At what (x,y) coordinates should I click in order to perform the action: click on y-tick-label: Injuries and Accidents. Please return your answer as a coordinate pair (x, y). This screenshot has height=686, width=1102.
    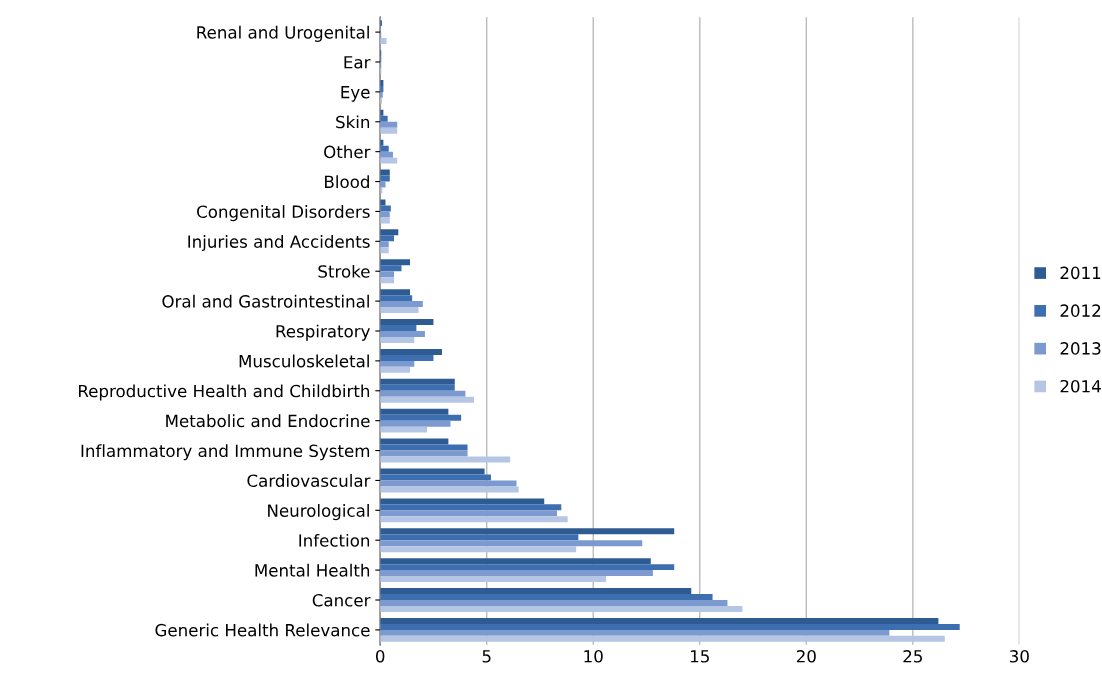
    Looking at the image, I should click on (279, 243).